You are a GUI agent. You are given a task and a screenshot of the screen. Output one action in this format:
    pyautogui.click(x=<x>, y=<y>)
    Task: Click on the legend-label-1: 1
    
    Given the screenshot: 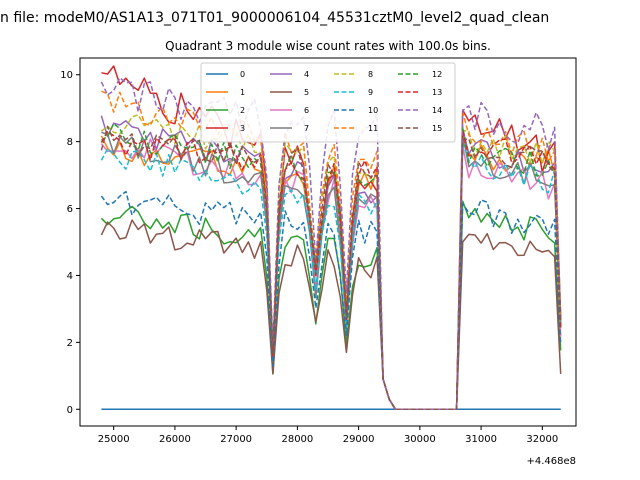 What is the action you would take?
    pyautogui.click(x=242, y=92)
    